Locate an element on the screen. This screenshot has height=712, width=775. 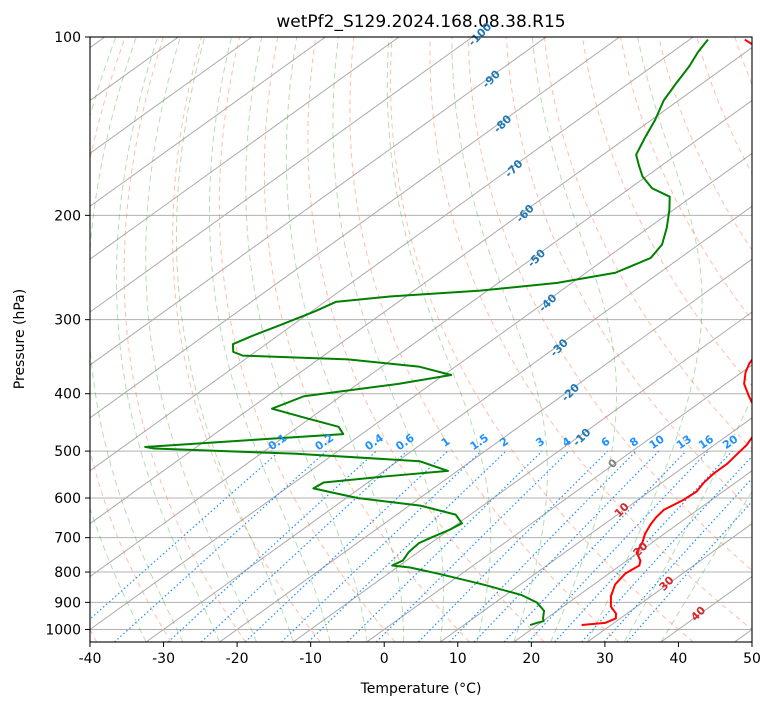
mixing-ratio-label: 16 is located at coordinates (706, 442).